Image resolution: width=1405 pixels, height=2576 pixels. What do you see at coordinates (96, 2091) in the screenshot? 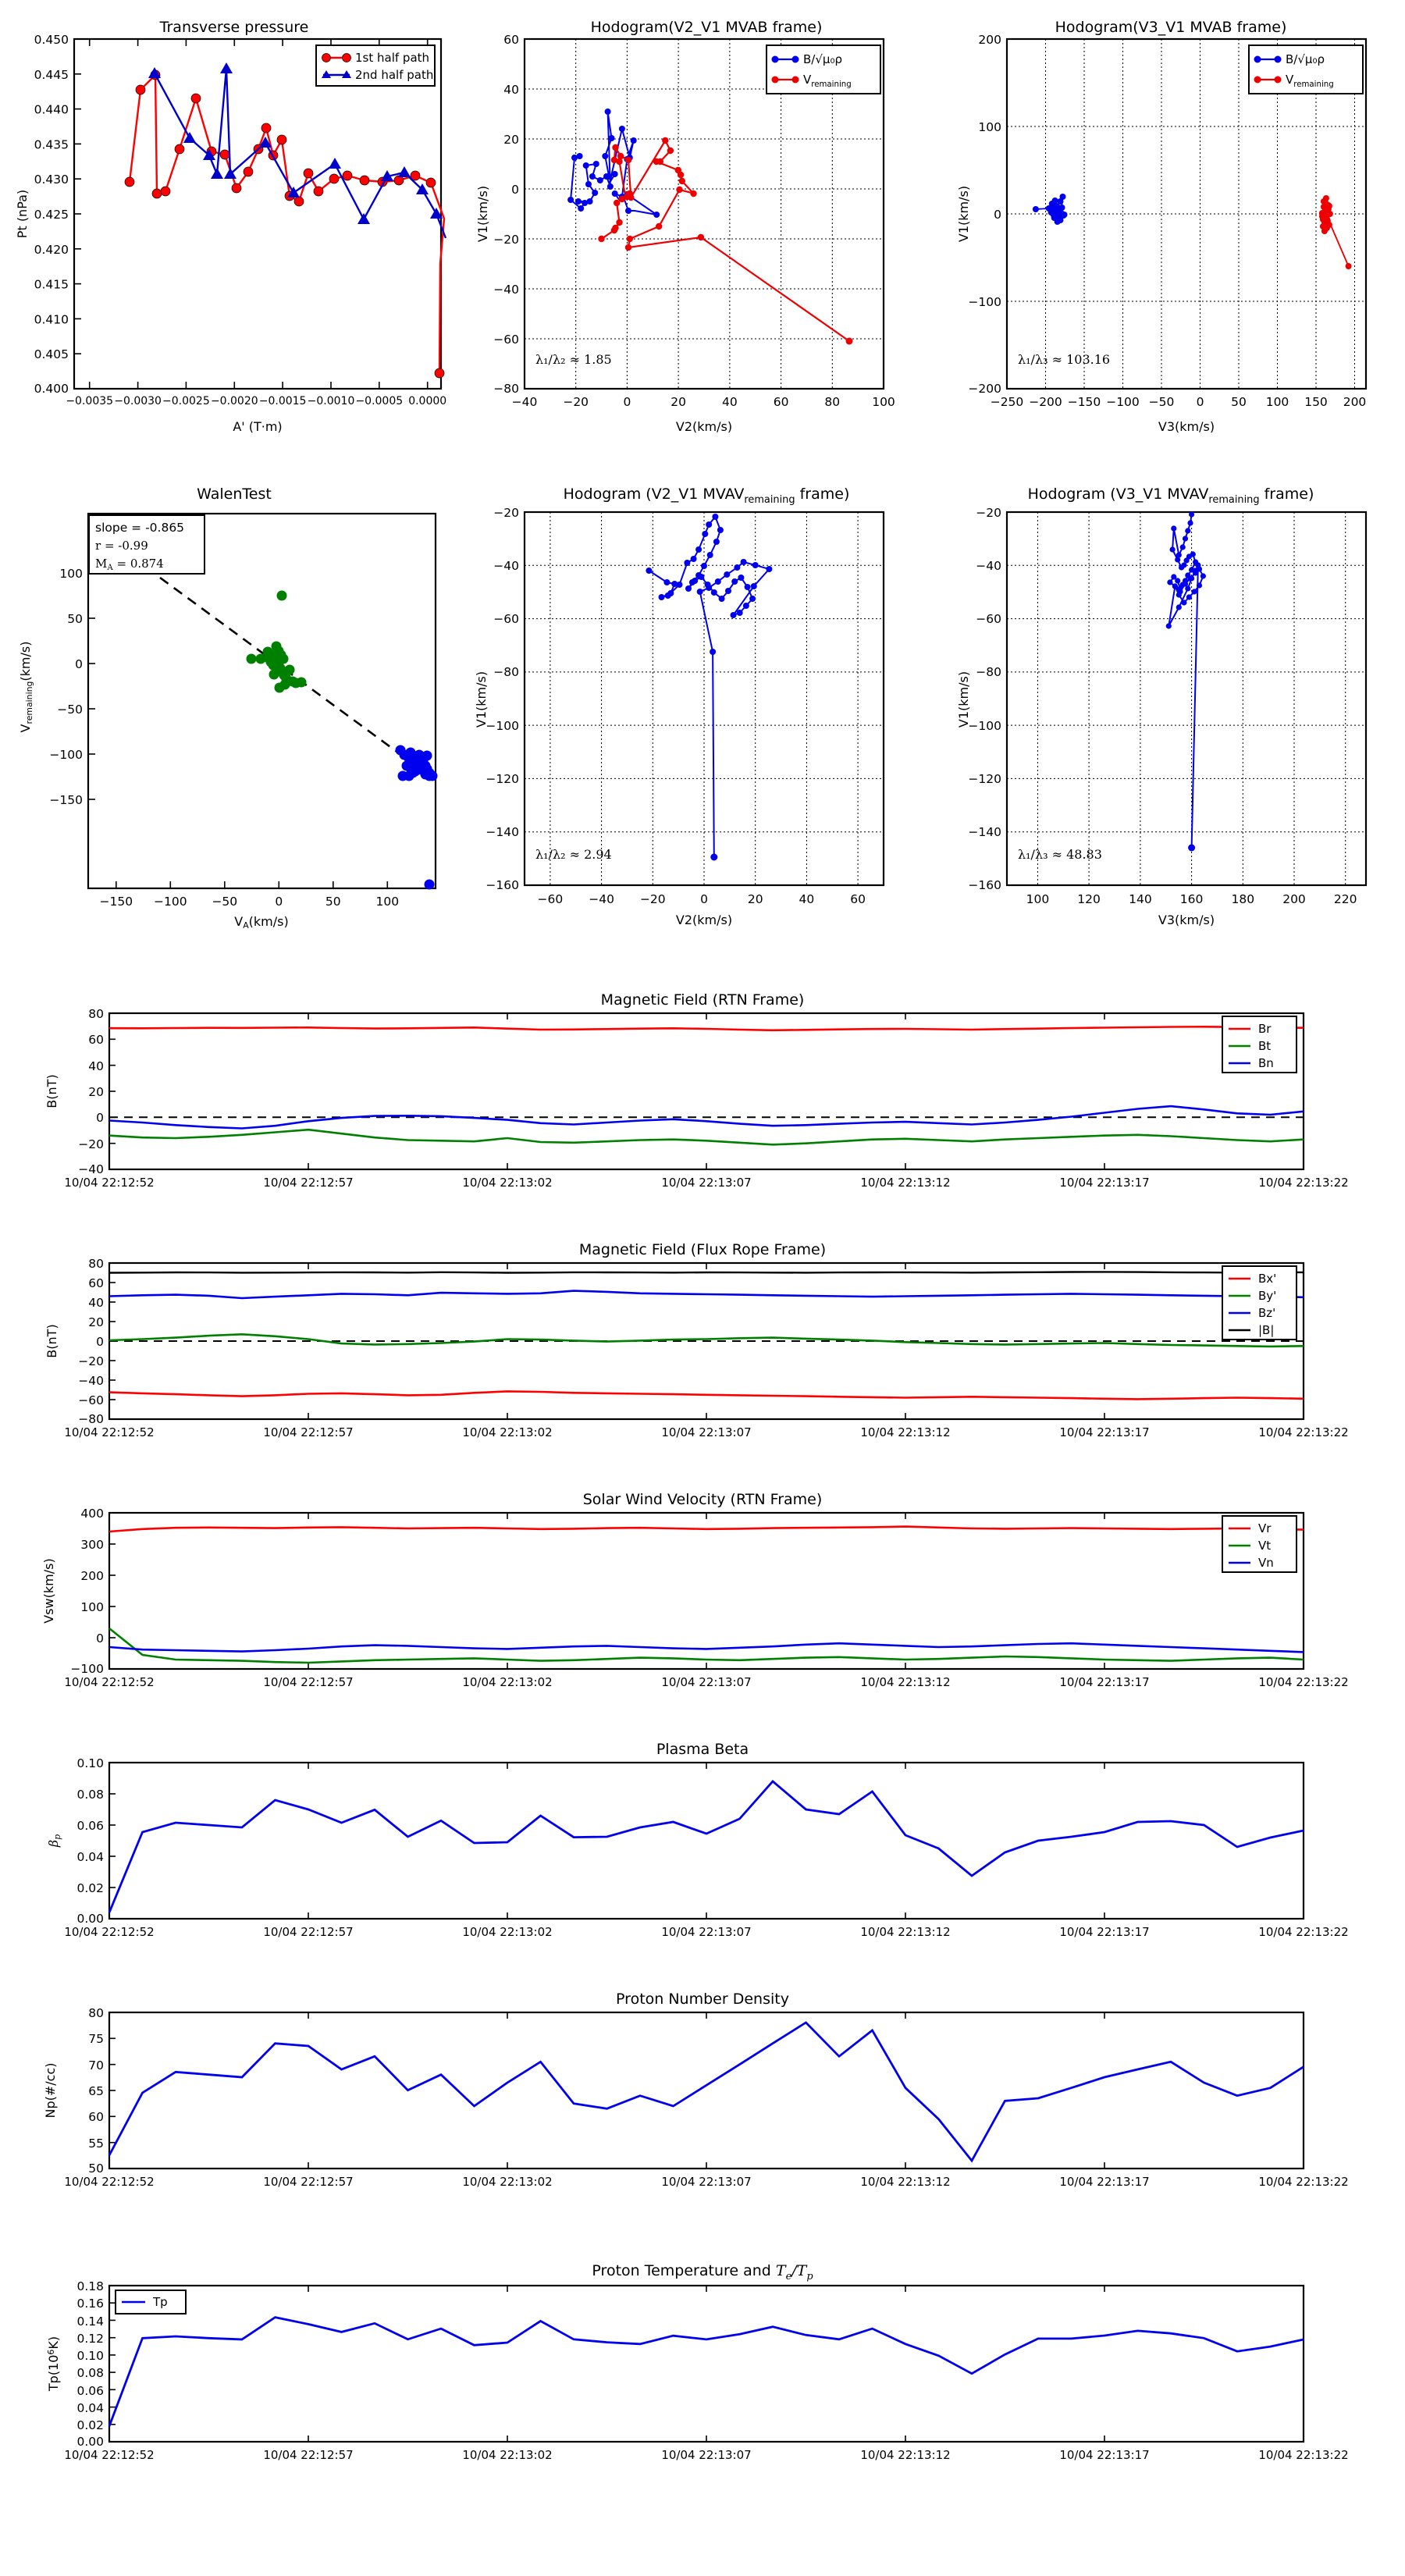
I see `svg-text: 65` at bounding box center [96, 2091].